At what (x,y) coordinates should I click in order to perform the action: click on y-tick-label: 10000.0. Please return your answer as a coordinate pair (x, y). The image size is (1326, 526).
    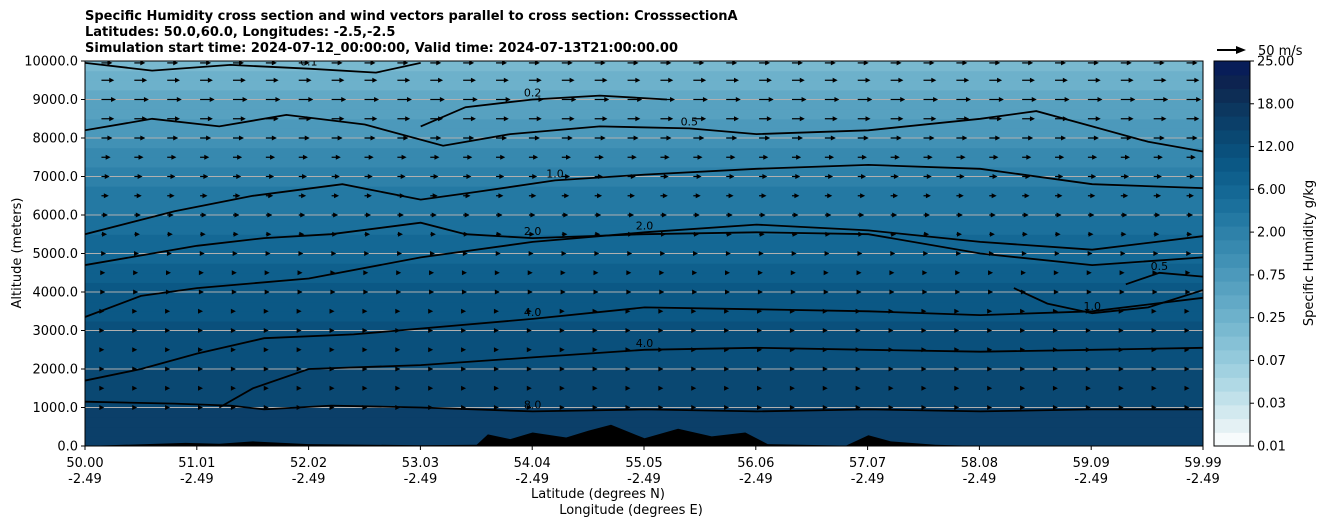
    Looking at the image, I should click on (51, 62).